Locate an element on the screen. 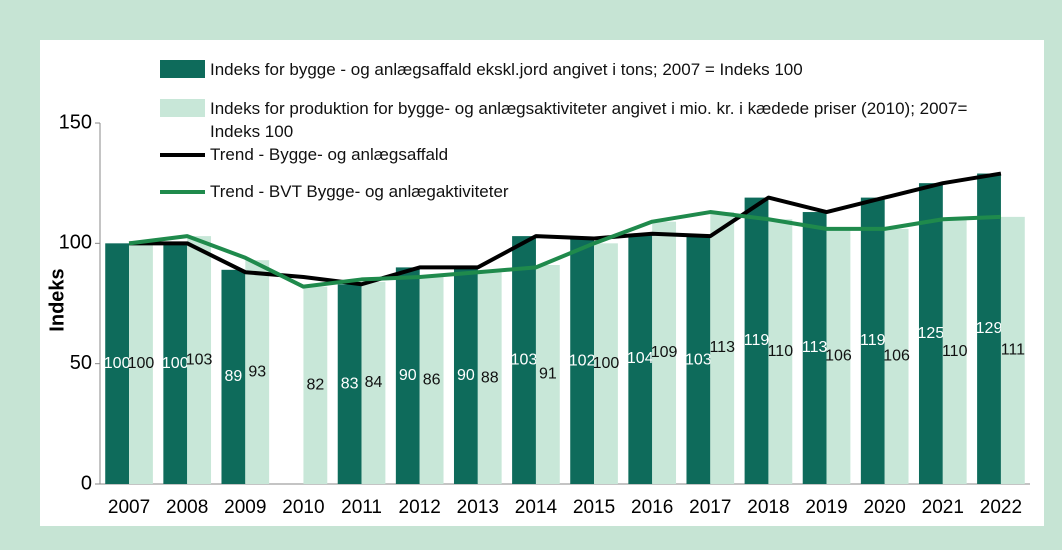 The height and width of the screenshot is (550, 1062). x-tick-label: 2022 is located at coordinates (1001, 507).